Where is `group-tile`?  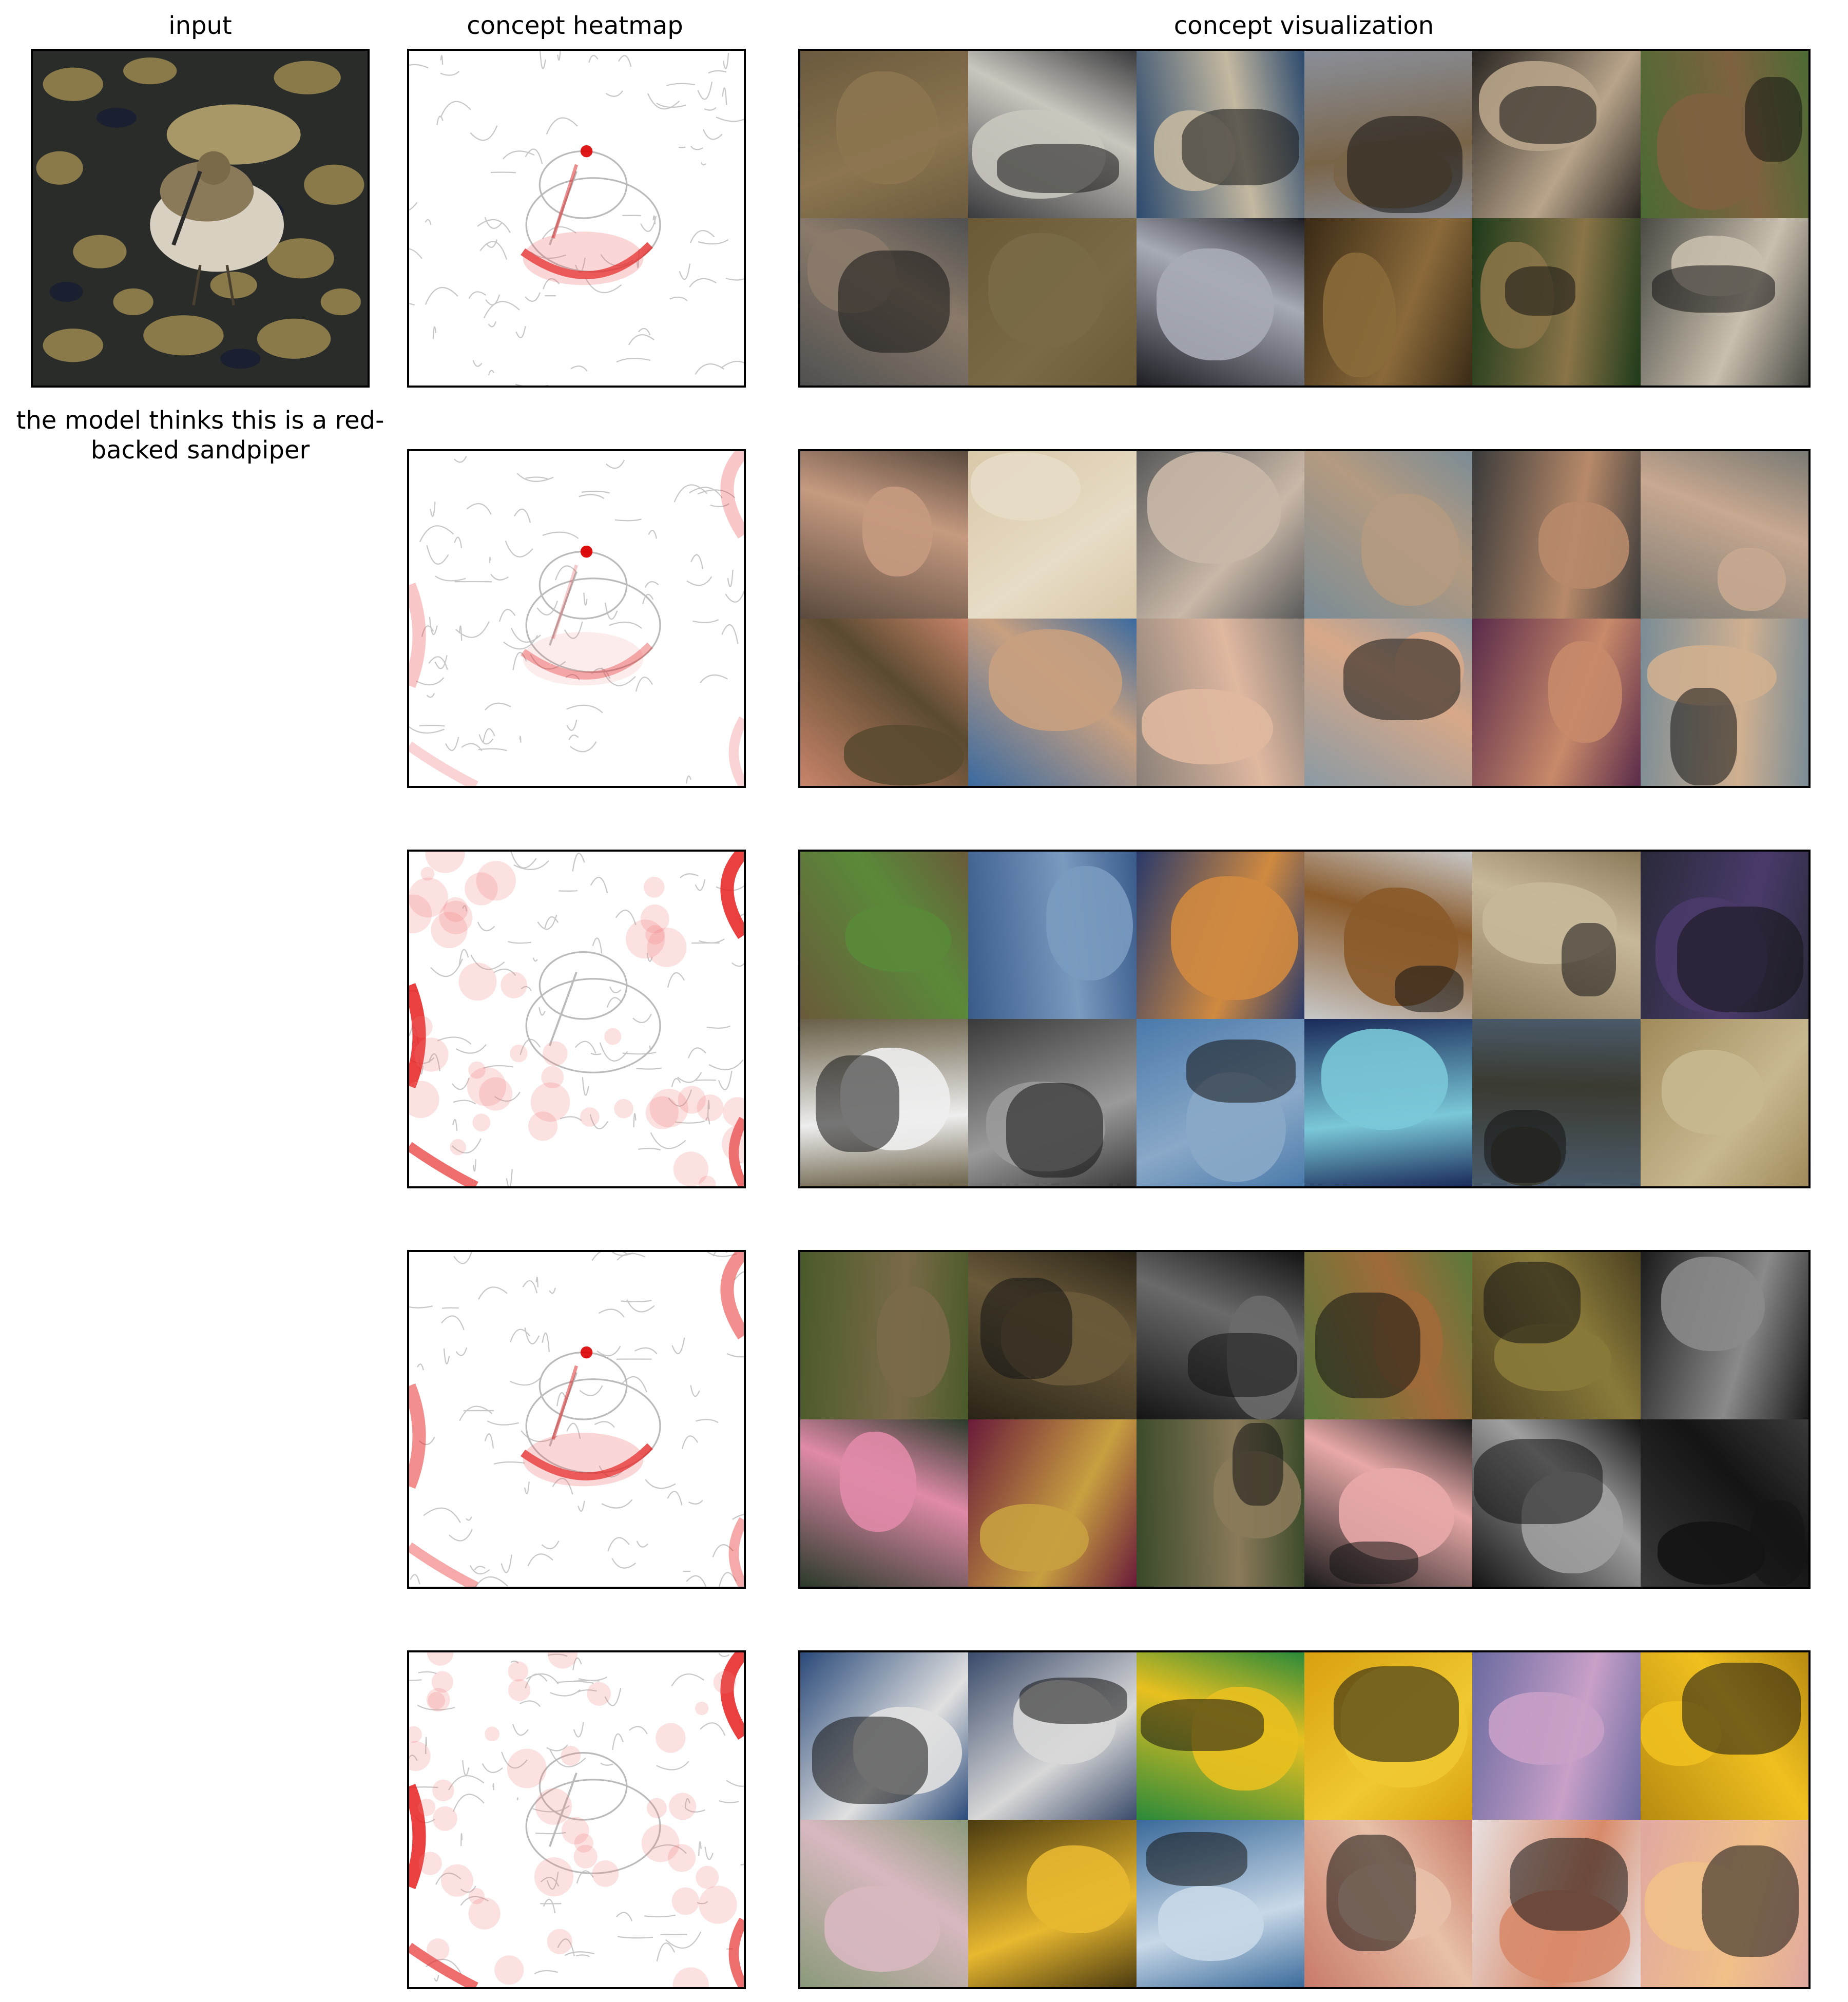 group-tile is located at coordinates (1556, 535).